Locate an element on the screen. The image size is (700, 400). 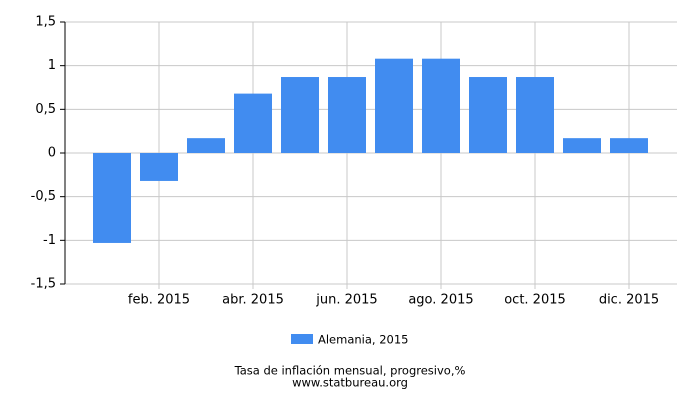
x-tick-label: oct. 2015 is located at coordinates (535, 300).